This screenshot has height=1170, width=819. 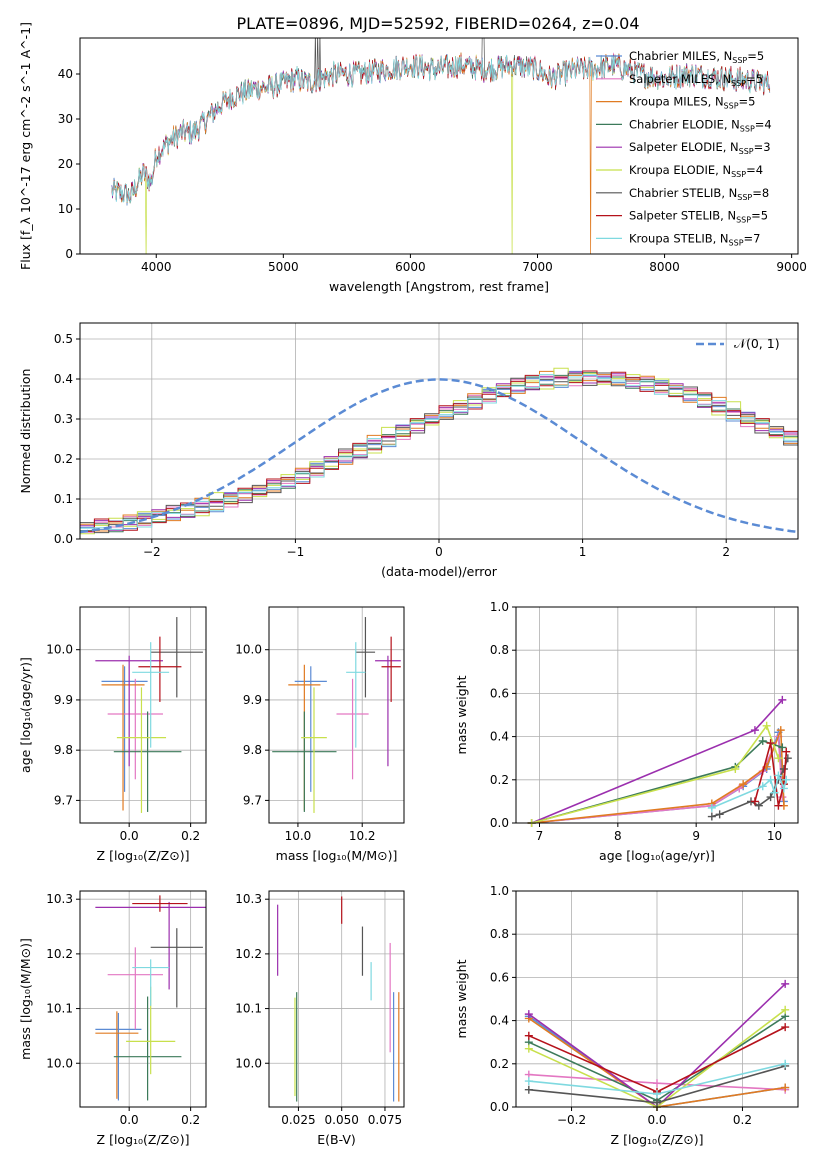 I want to click on mw-series-kroupa_elodie, so click(x=655, y=774).